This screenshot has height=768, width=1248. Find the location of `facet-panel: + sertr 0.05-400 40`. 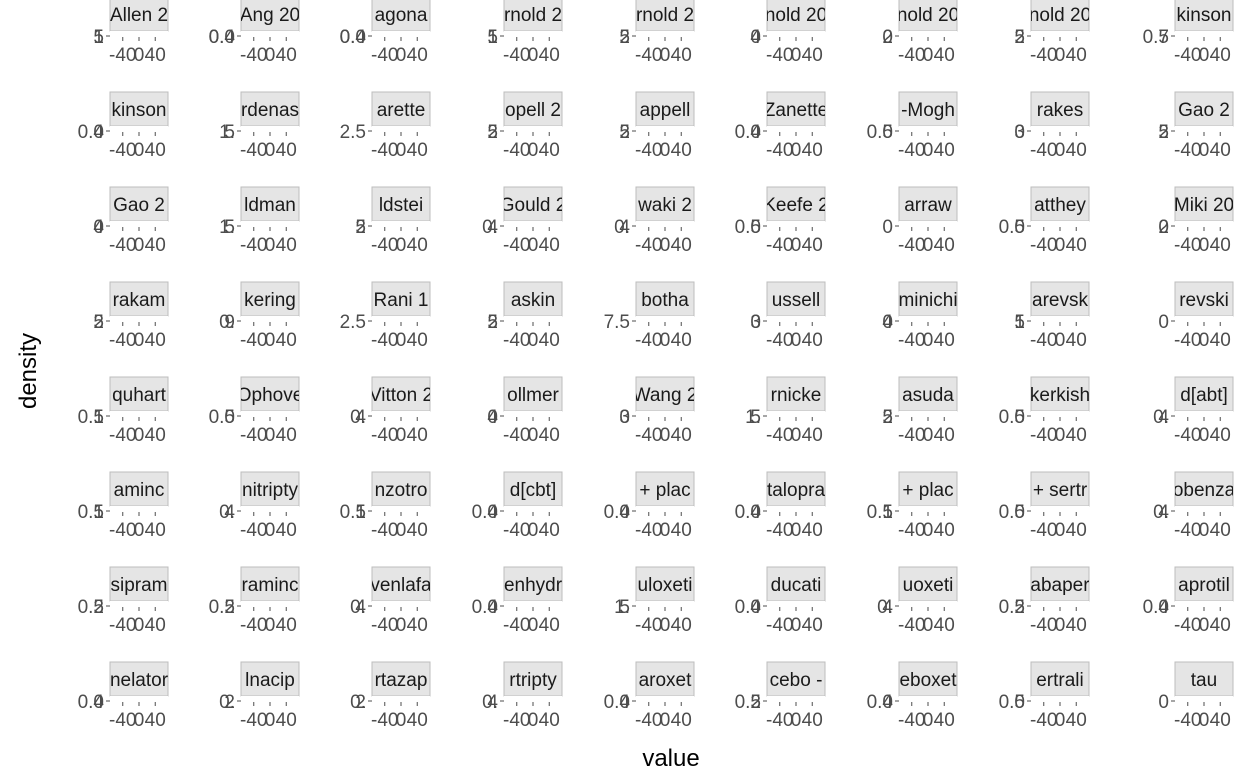

facet-panel: + sertr 0.05-400 40 is located at coordinates (1044, 506).